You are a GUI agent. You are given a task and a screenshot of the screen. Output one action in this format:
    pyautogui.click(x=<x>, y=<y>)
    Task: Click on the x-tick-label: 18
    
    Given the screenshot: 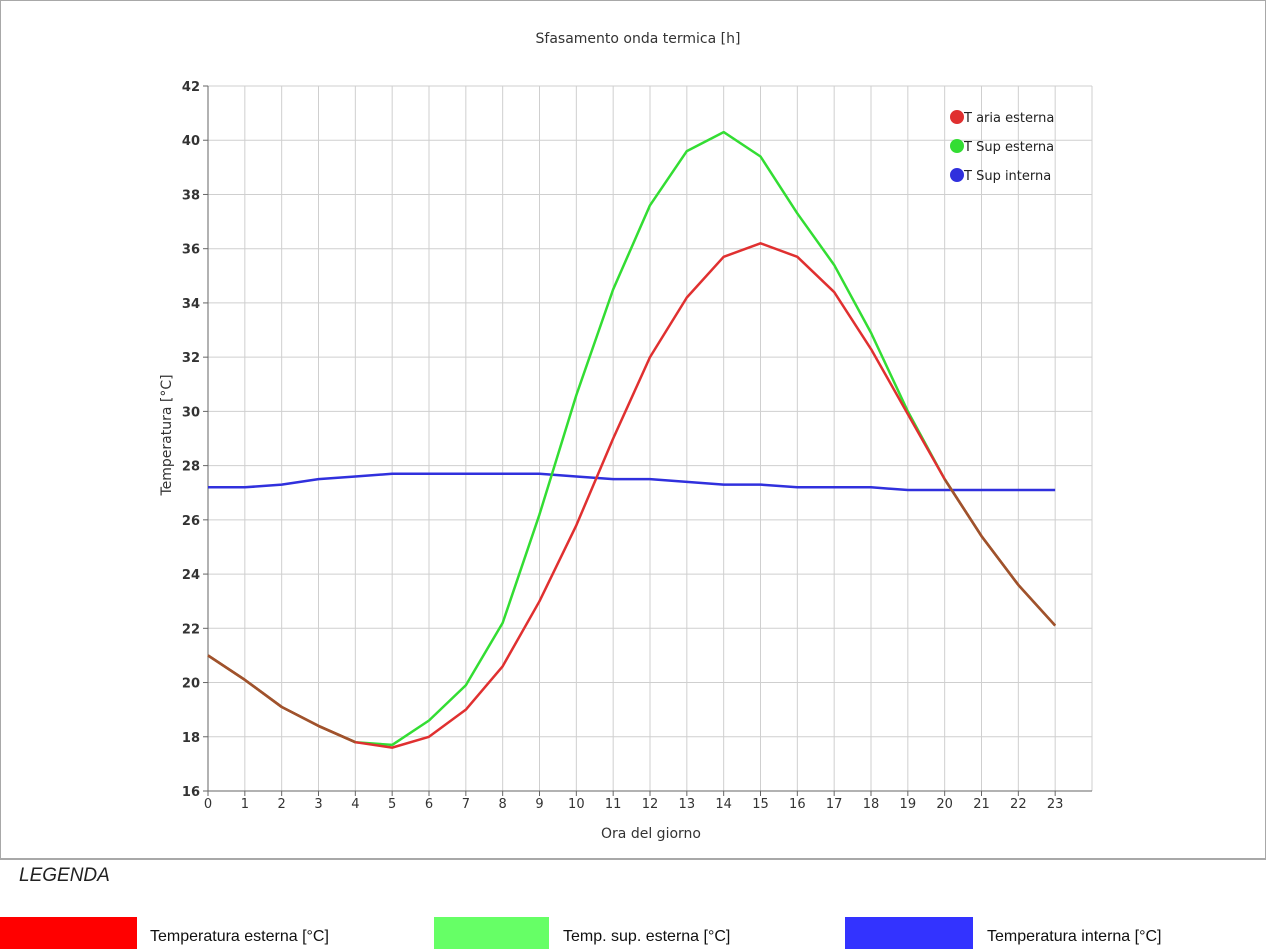 What is the action you would take?
    pyautogui.click(x=871, y=804)
    